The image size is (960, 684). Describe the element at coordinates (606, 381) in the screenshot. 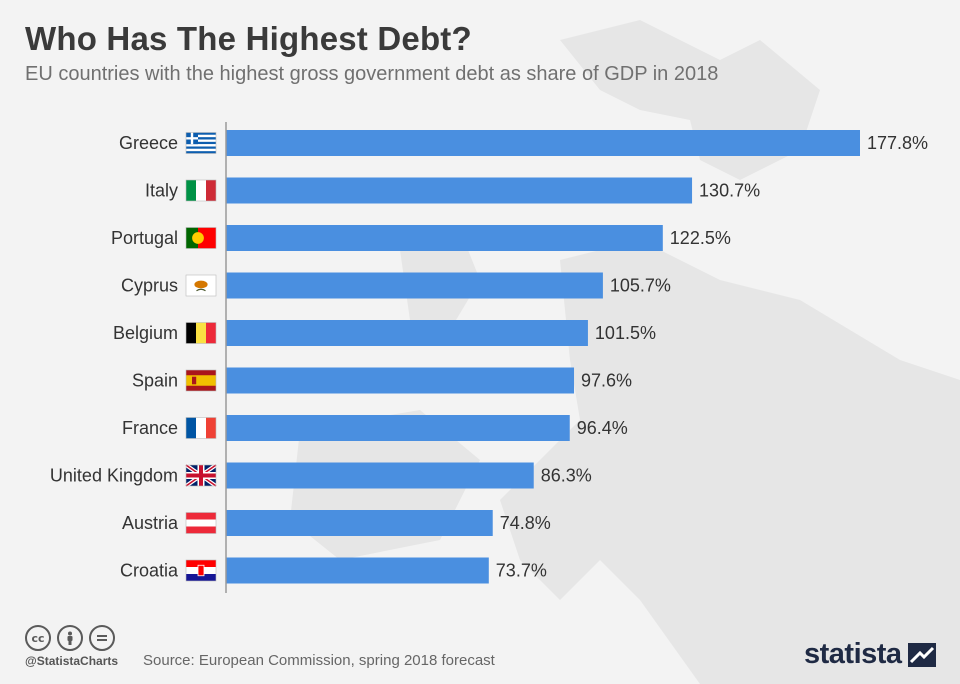

I see `value-label: 97.6%` at that location.